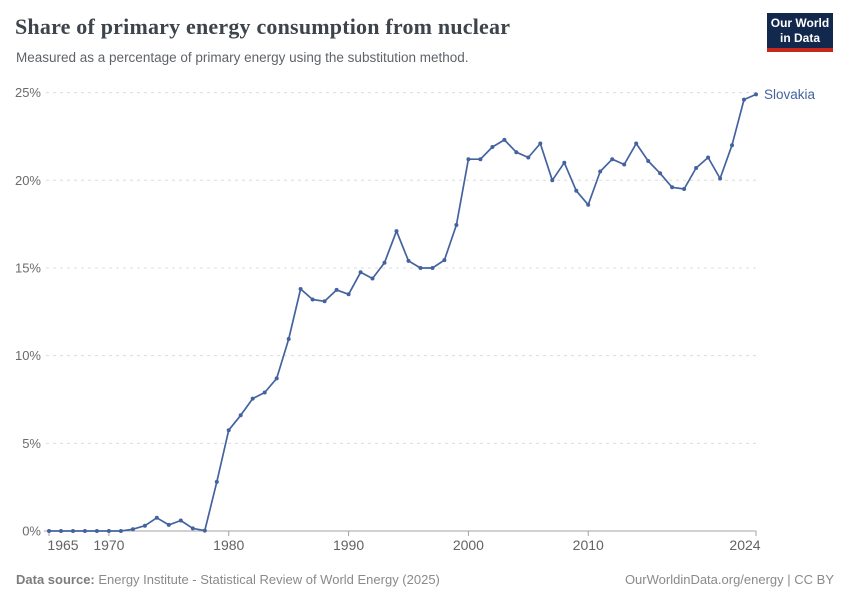  I want to click on x-axis-tick-label: 2024, so click(744, 545).